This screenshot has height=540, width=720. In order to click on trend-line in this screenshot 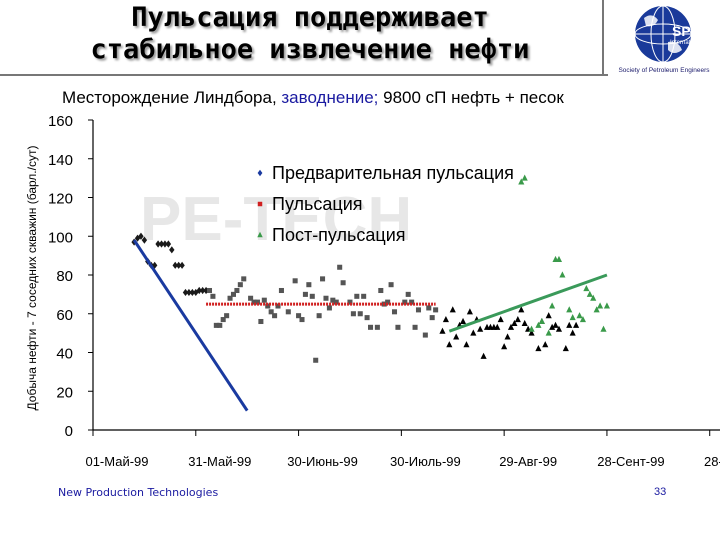, I will do `click(190, 325)`.